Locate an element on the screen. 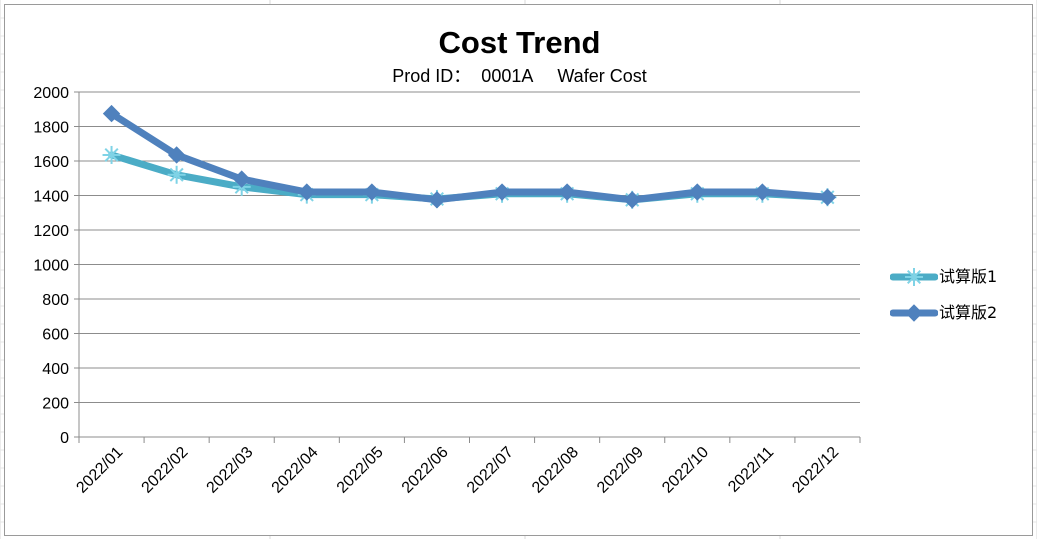 This screenshot has width=1037, height=539. legend-item-series-1: 试算版1 is located at coordinates (957, 285).